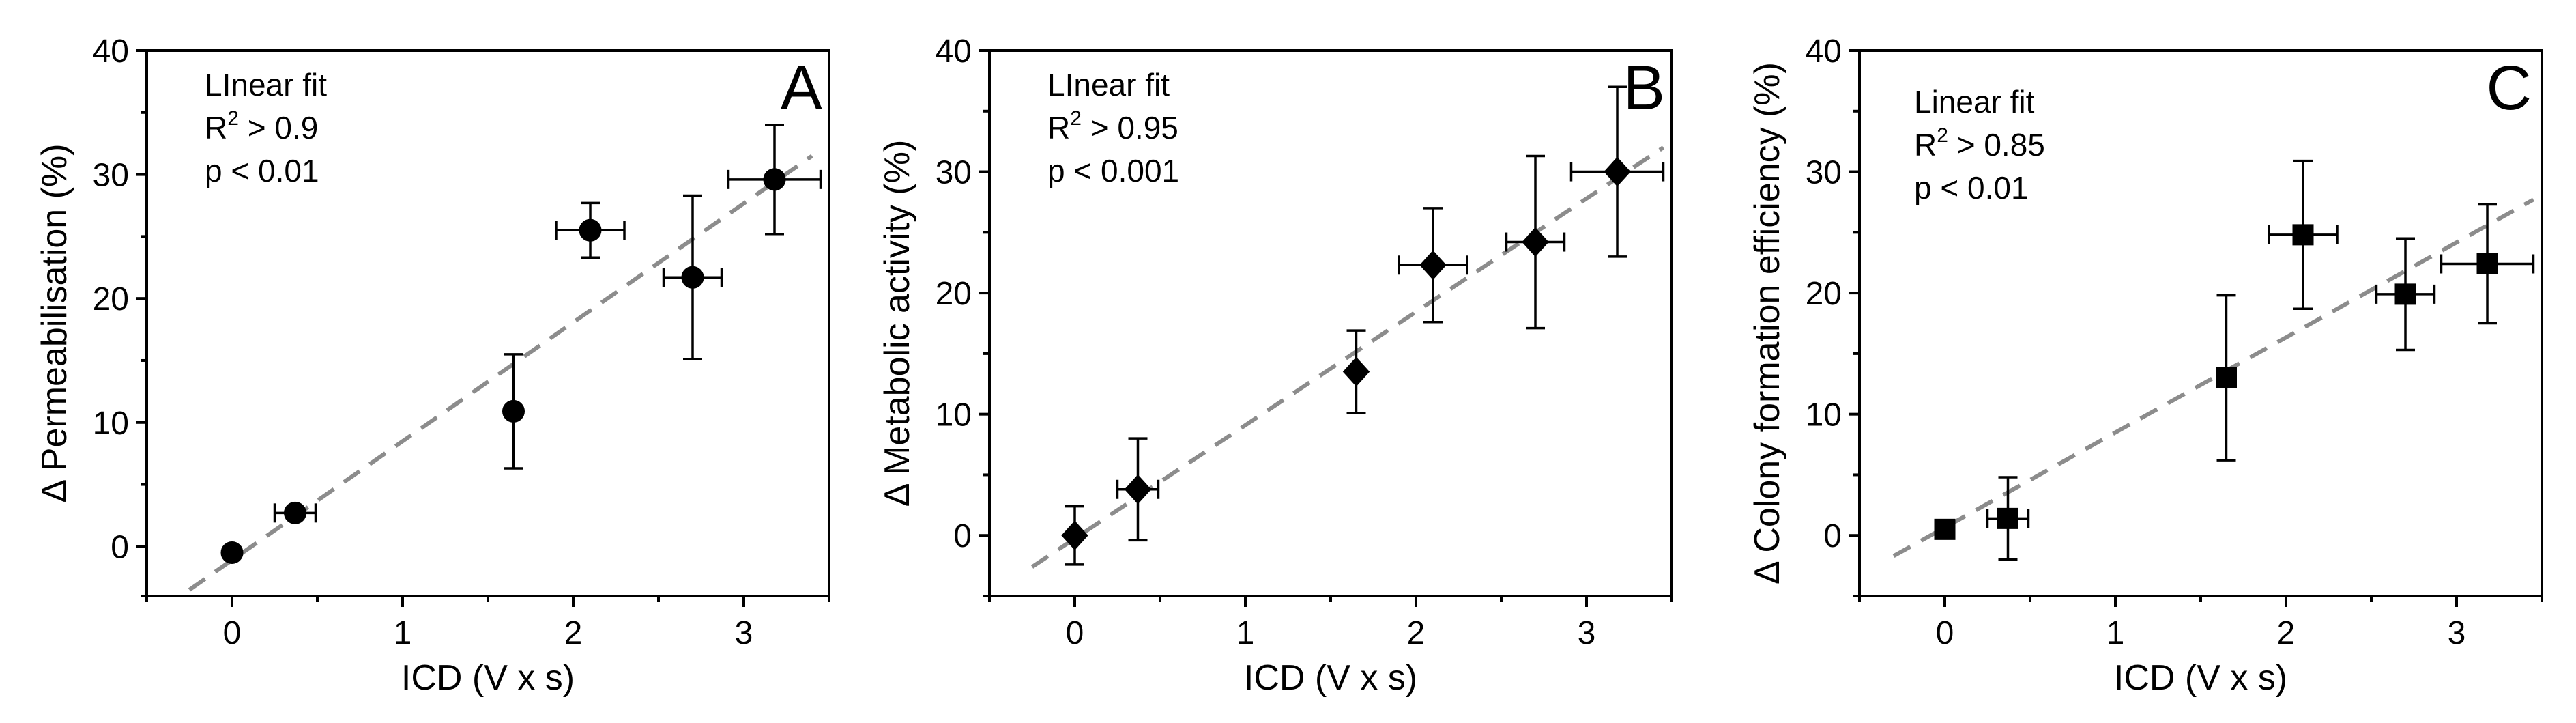 The image size is (2576, 723). I want to click on y-tick-label-a: 10, so click(111, 424).